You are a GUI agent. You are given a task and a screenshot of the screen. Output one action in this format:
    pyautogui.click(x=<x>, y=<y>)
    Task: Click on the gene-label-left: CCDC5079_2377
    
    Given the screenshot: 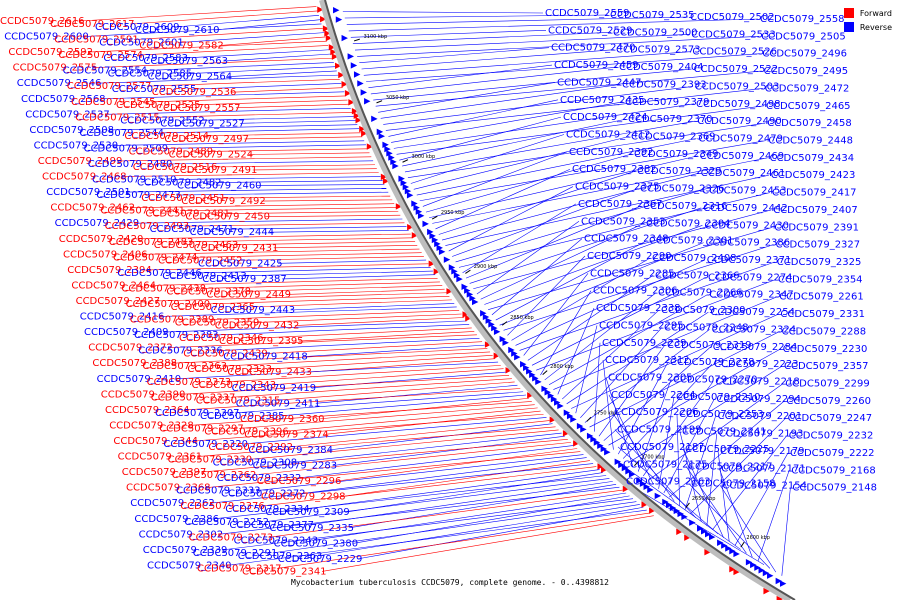 What is the action you would take?
    pyautogui.click(x=271, y=525)
    